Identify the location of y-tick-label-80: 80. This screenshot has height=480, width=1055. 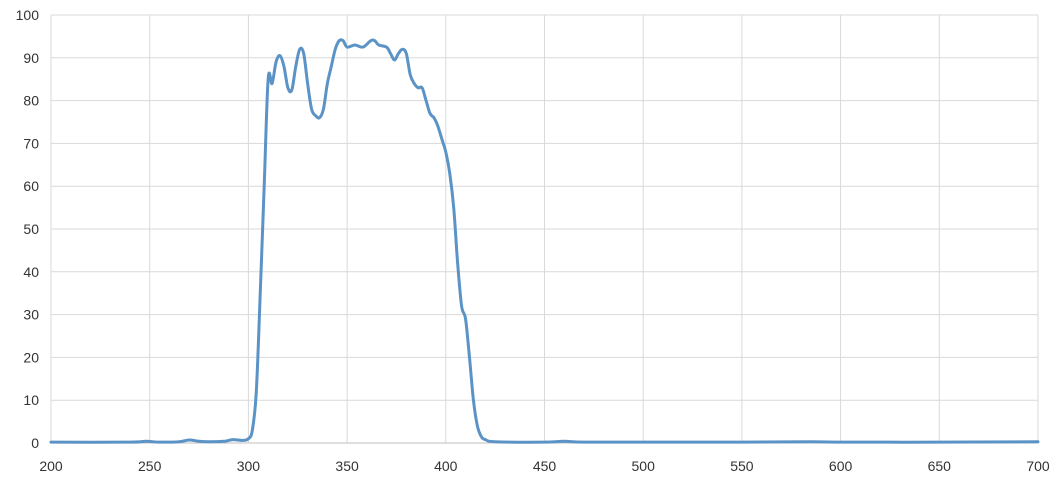
(31, 101).